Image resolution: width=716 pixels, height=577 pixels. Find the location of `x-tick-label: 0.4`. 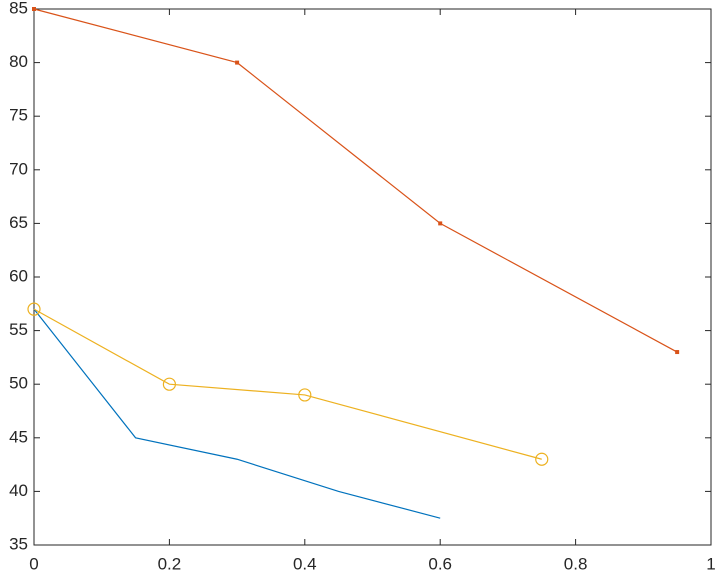

x-tick-label: 0.4 is located at coordinates (305, 563).